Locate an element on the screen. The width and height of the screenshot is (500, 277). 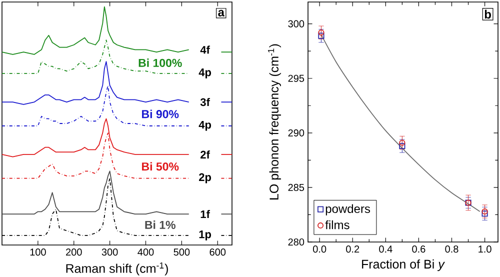
series-label: 2f is located at coordinates (205, 154).